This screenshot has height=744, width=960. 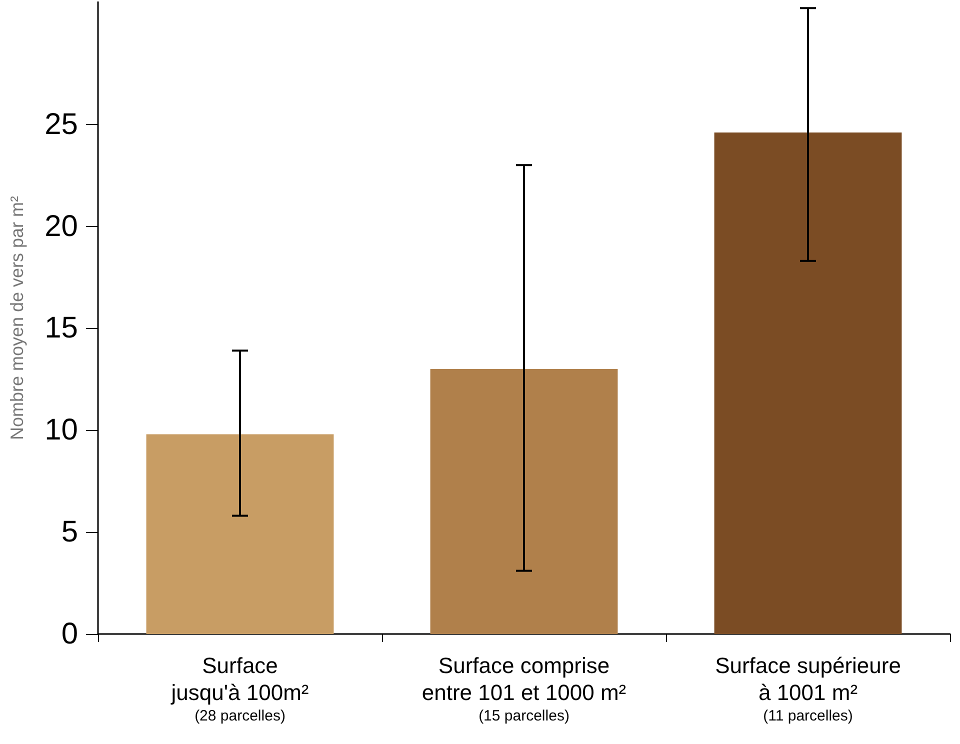 I want to click on x-tick-label: Surface supérieure à 1001 m² (11 parcelles), so click(x=808, y=688).